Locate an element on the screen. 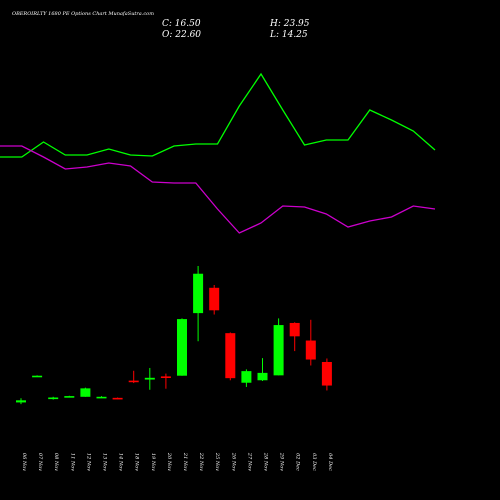 Image resolution: width=500 pixels, height=500 pixels. x-tick-label: 29 Nov is located at coordinates (282, 461).